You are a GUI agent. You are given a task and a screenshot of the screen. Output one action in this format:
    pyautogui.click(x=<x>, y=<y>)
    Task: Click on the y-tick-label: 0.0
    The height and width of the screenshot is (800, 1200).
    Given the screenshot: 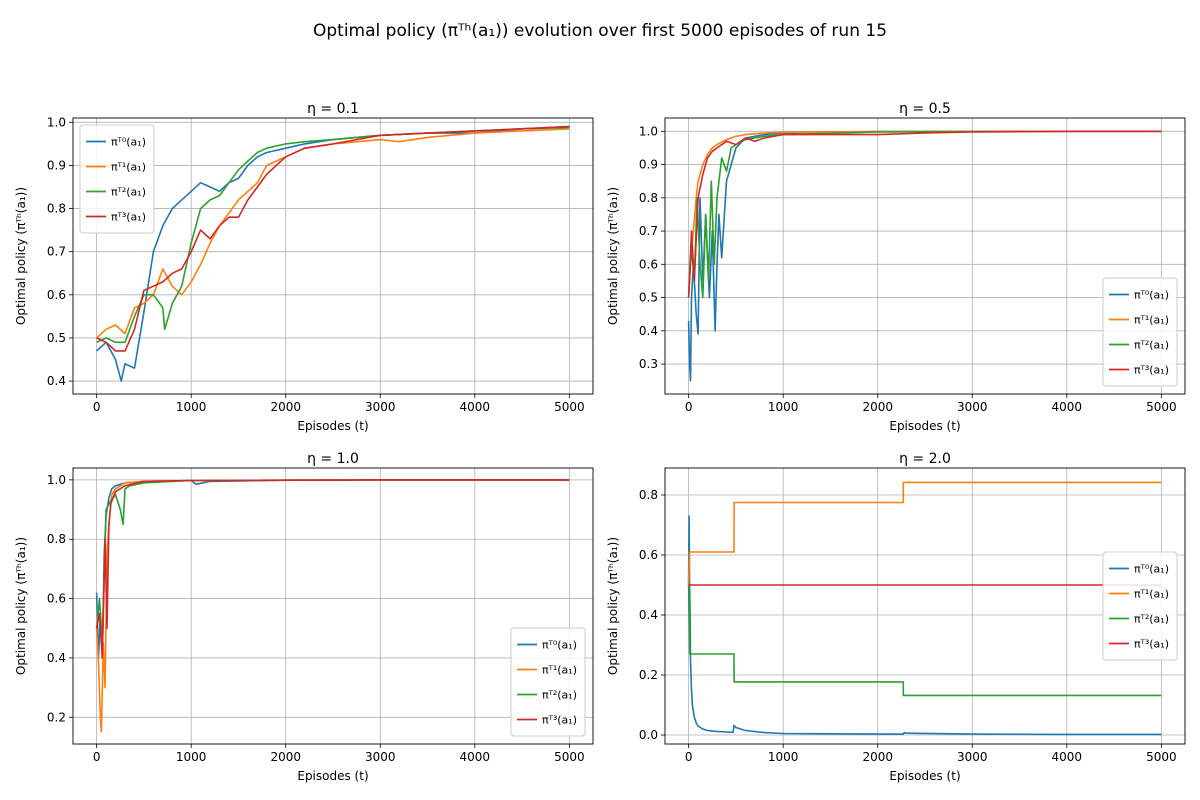 What is the action you would take?
    pyautogui.click(x=648, y=735)
    